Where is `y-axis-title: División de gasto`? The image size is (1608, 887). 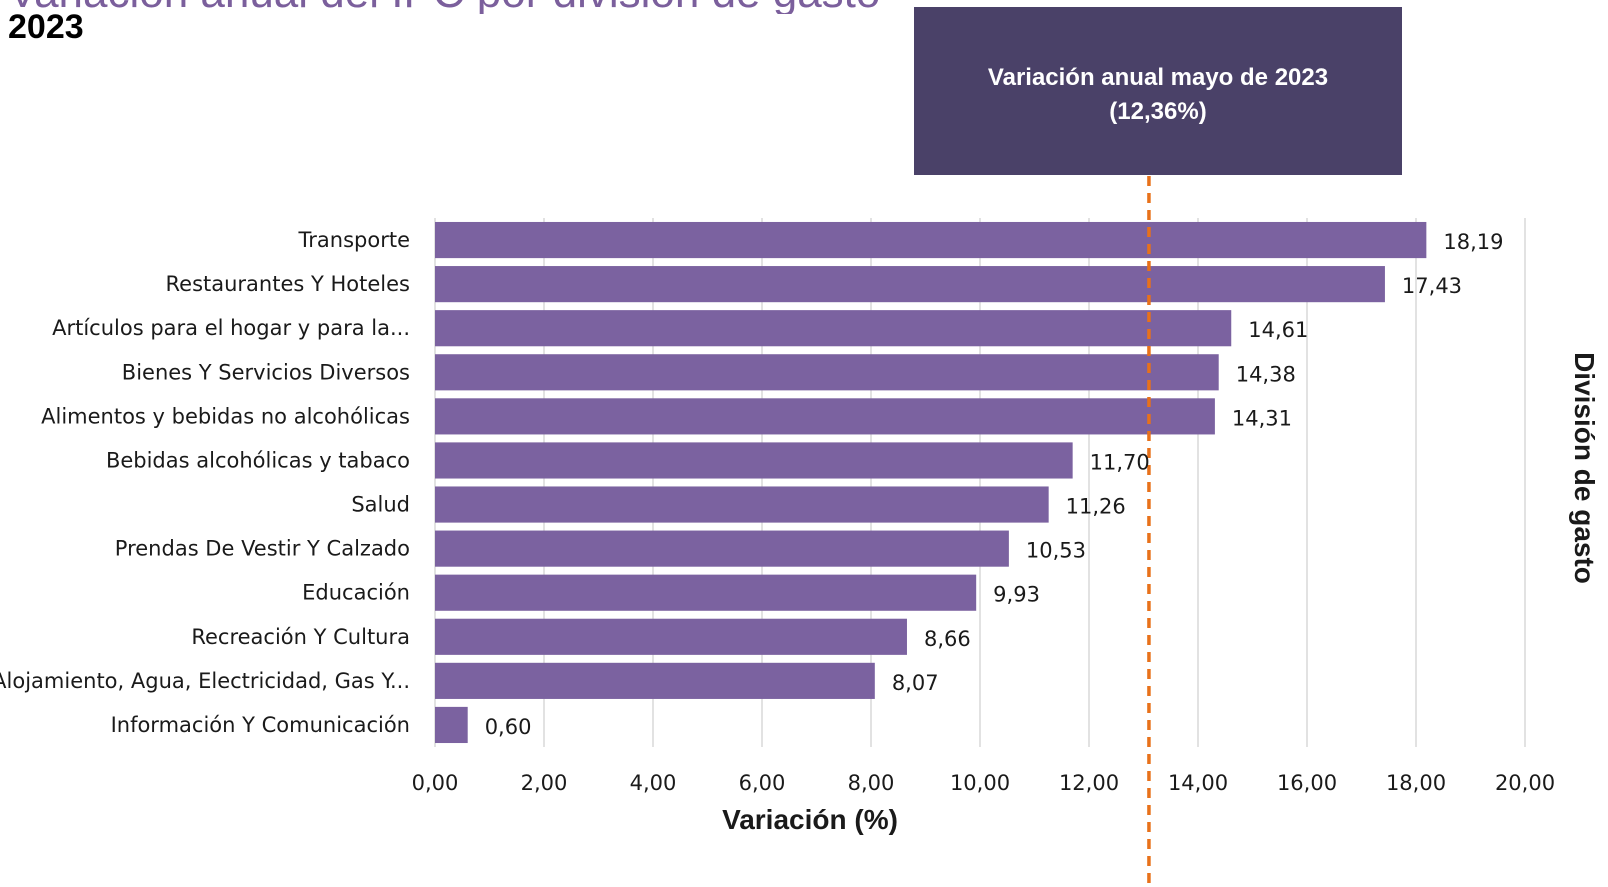 y-axis-title: División de gasto is located at coordinates (1584, 468).